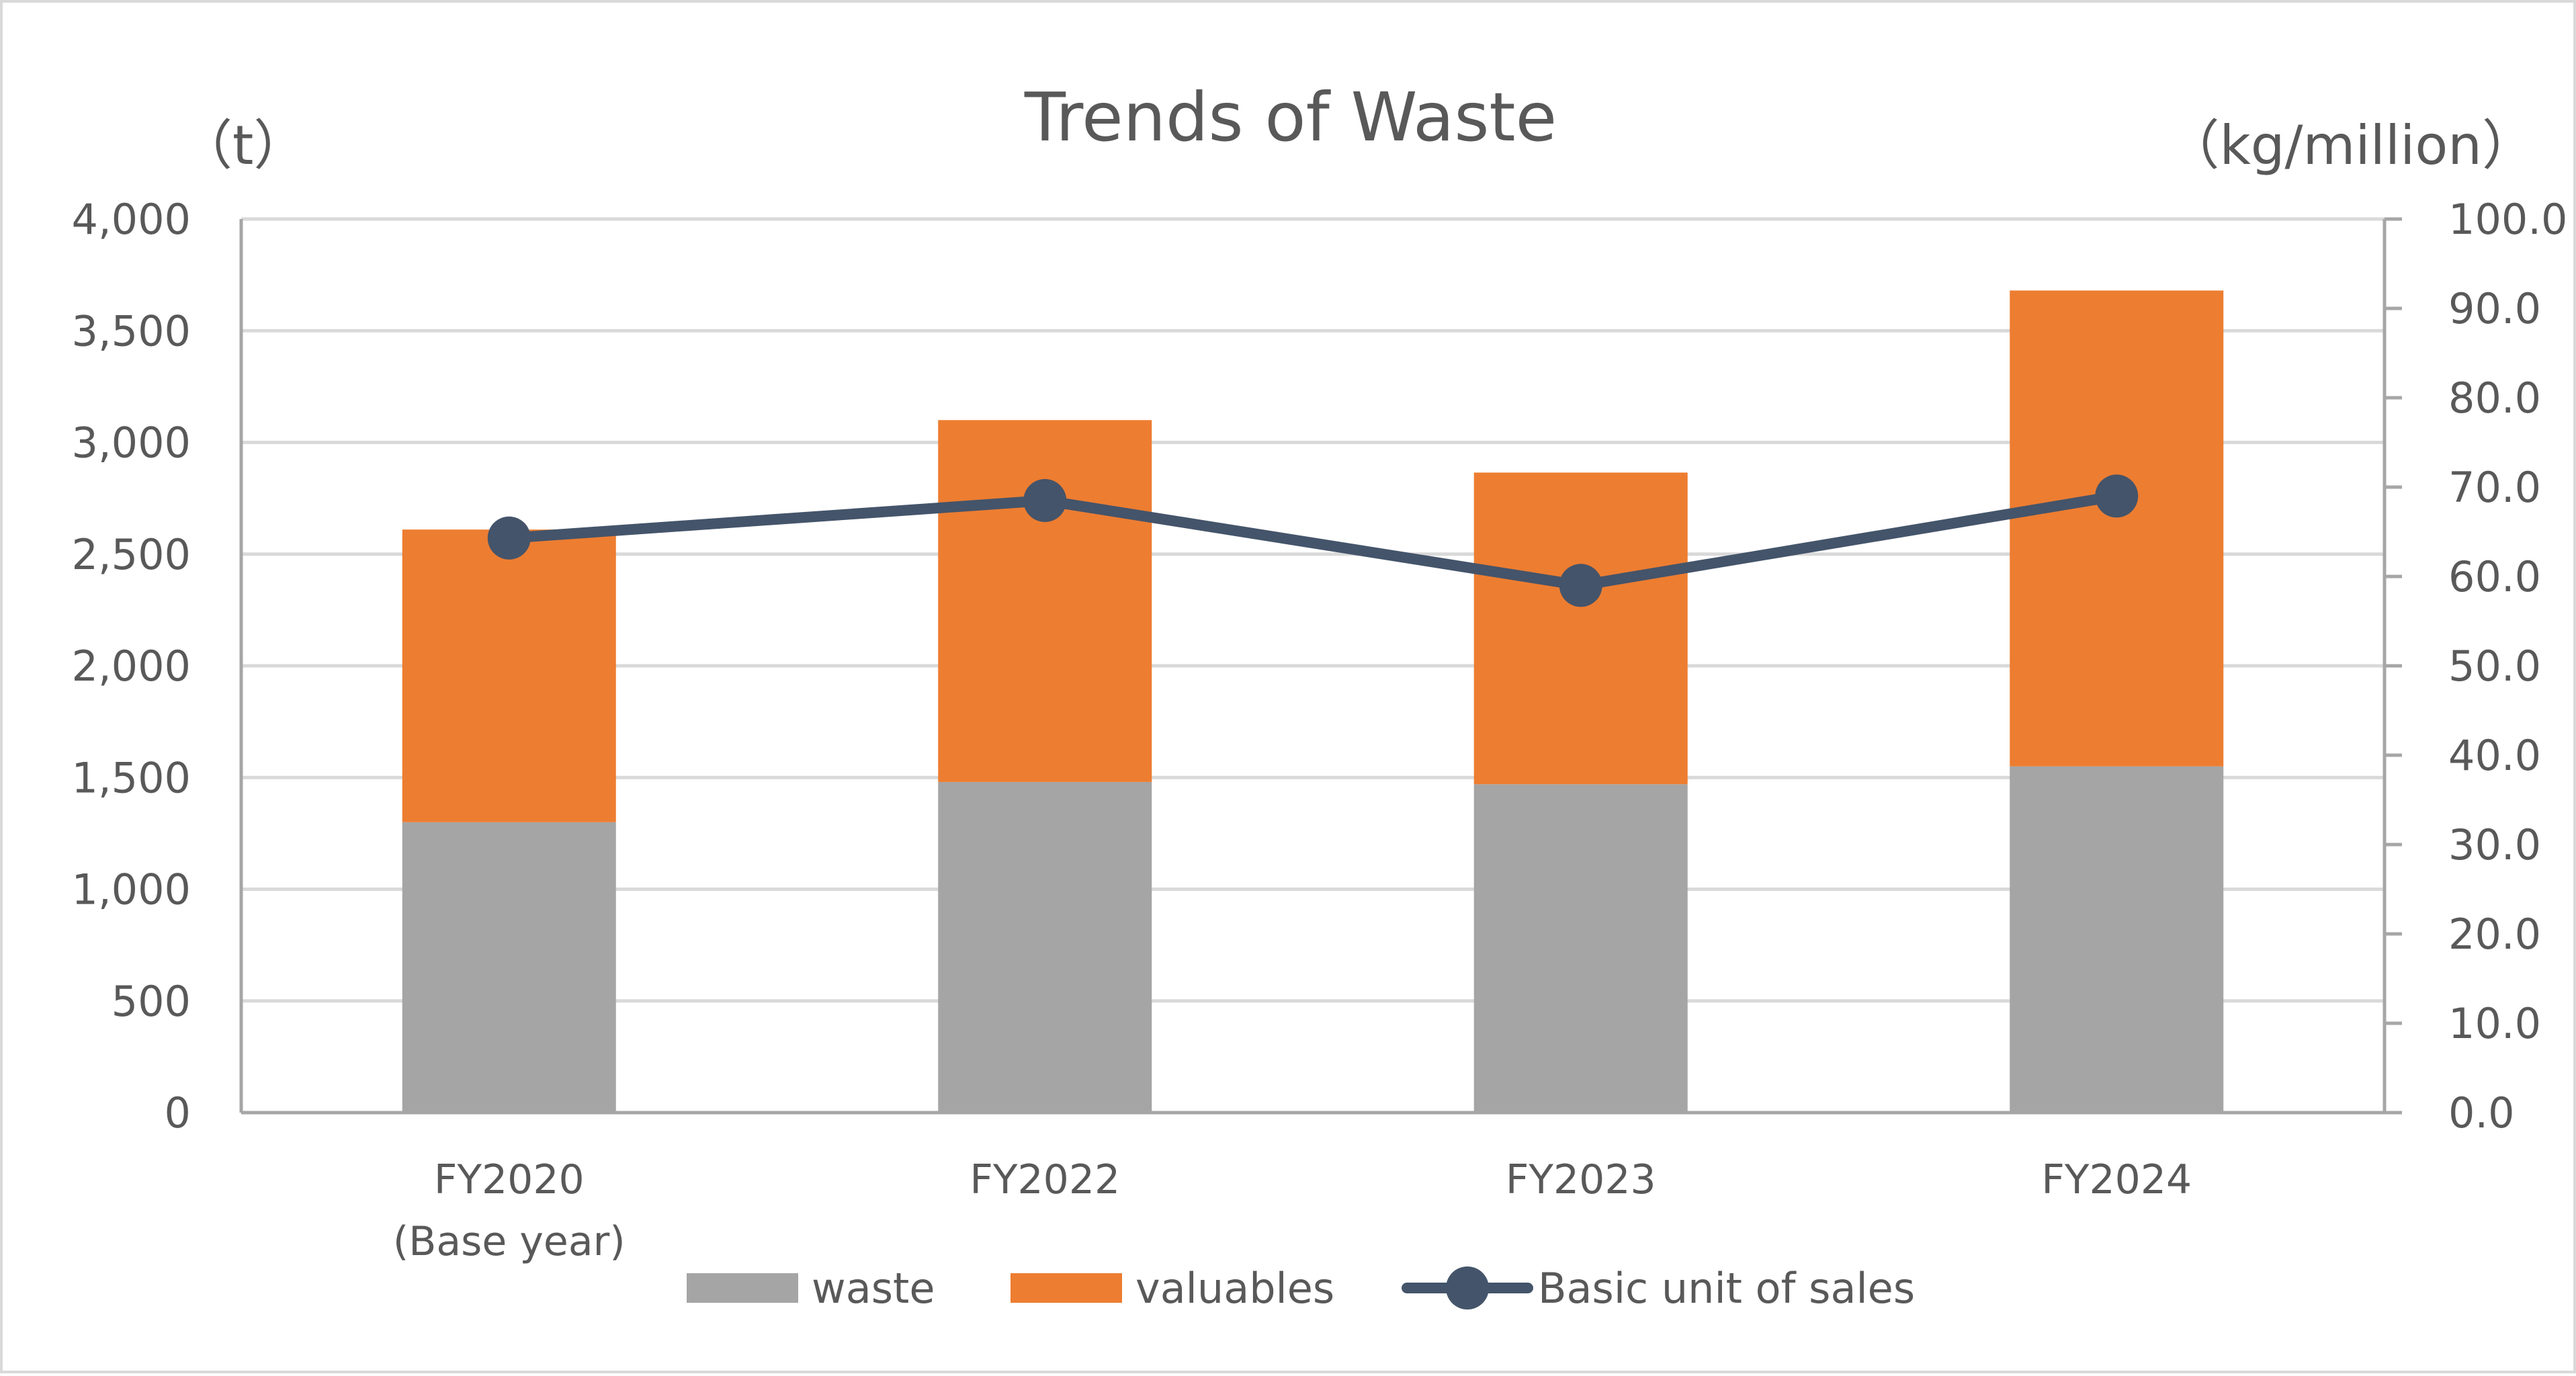 The width and height of the screenshot is (2576, 1376). Describe the element at coordinates (243, 145) in the screenshot. I see `y-left-unit-label: （t）` at that location.